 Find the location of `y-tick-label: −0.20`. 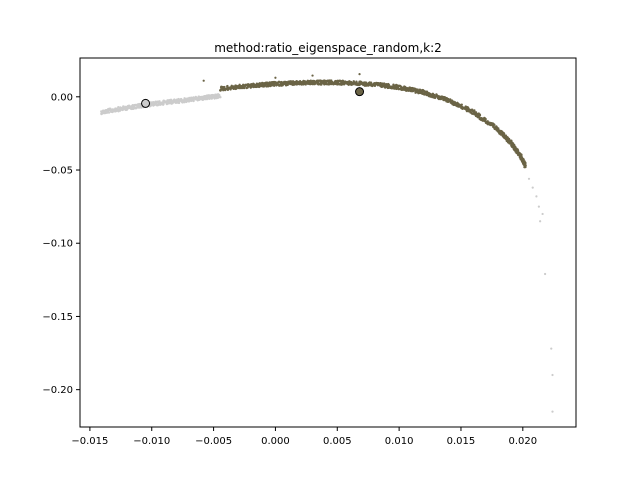

y-tick-label: −0.20 is located at coordinates (57, 390).